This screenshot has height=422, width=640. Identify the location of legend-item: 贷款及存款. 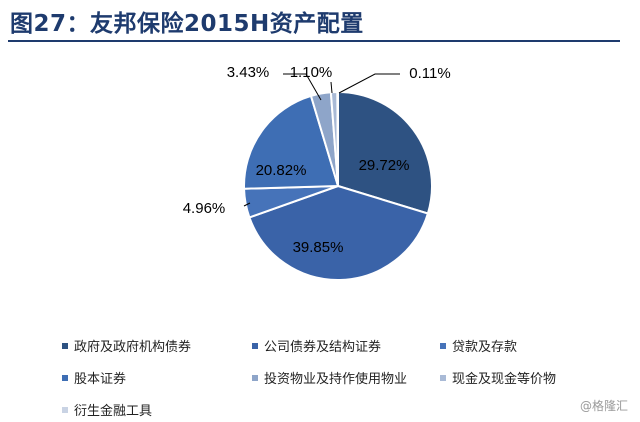
(478, 345).